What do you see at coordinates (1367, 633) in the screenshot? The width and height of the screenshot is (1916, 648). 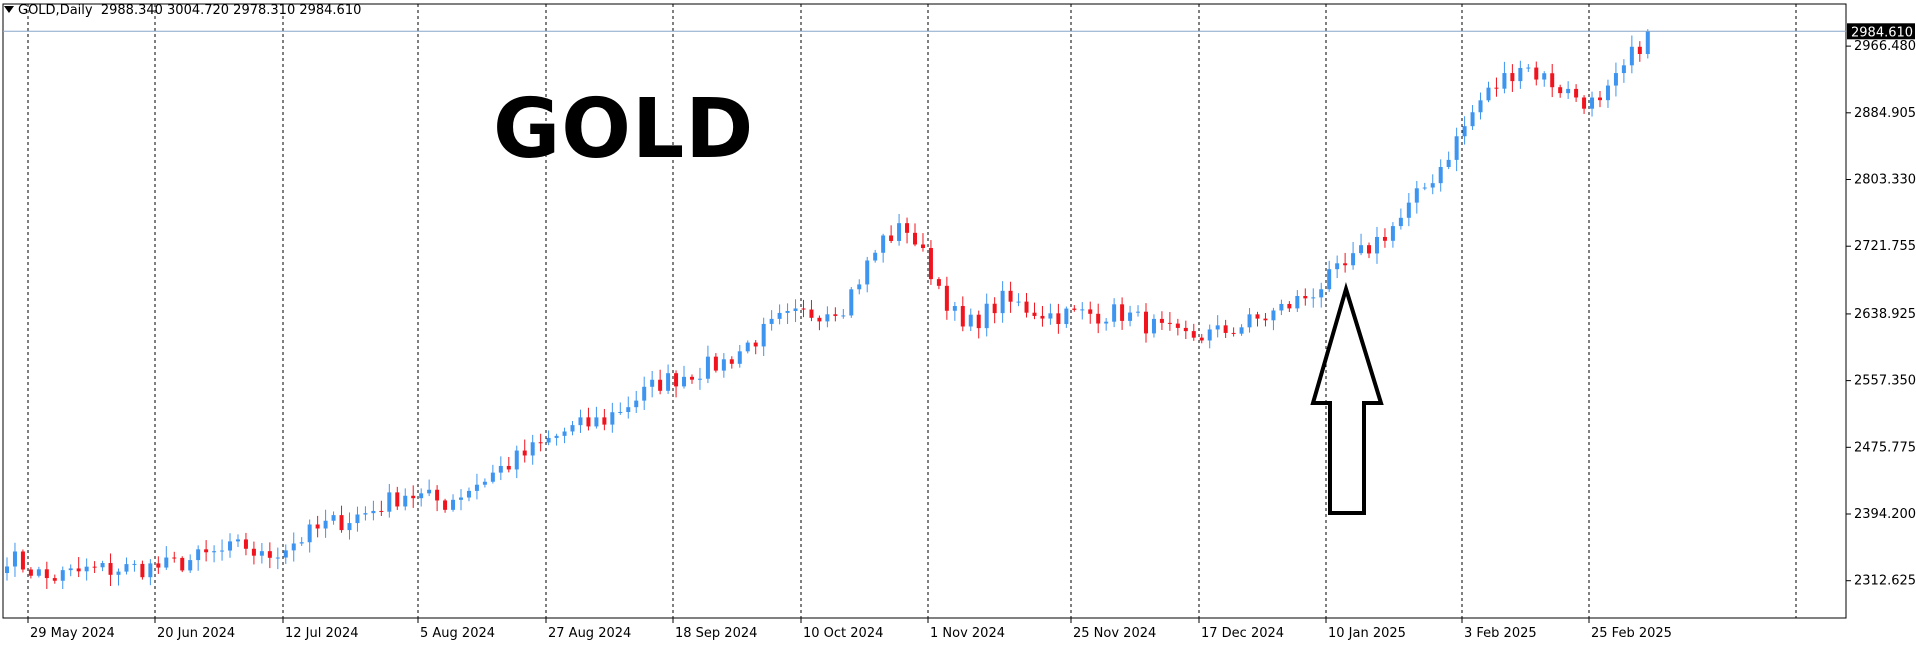 I see `x-tick-label: 10 Jan 2025` at bounding box center [1367, 633].